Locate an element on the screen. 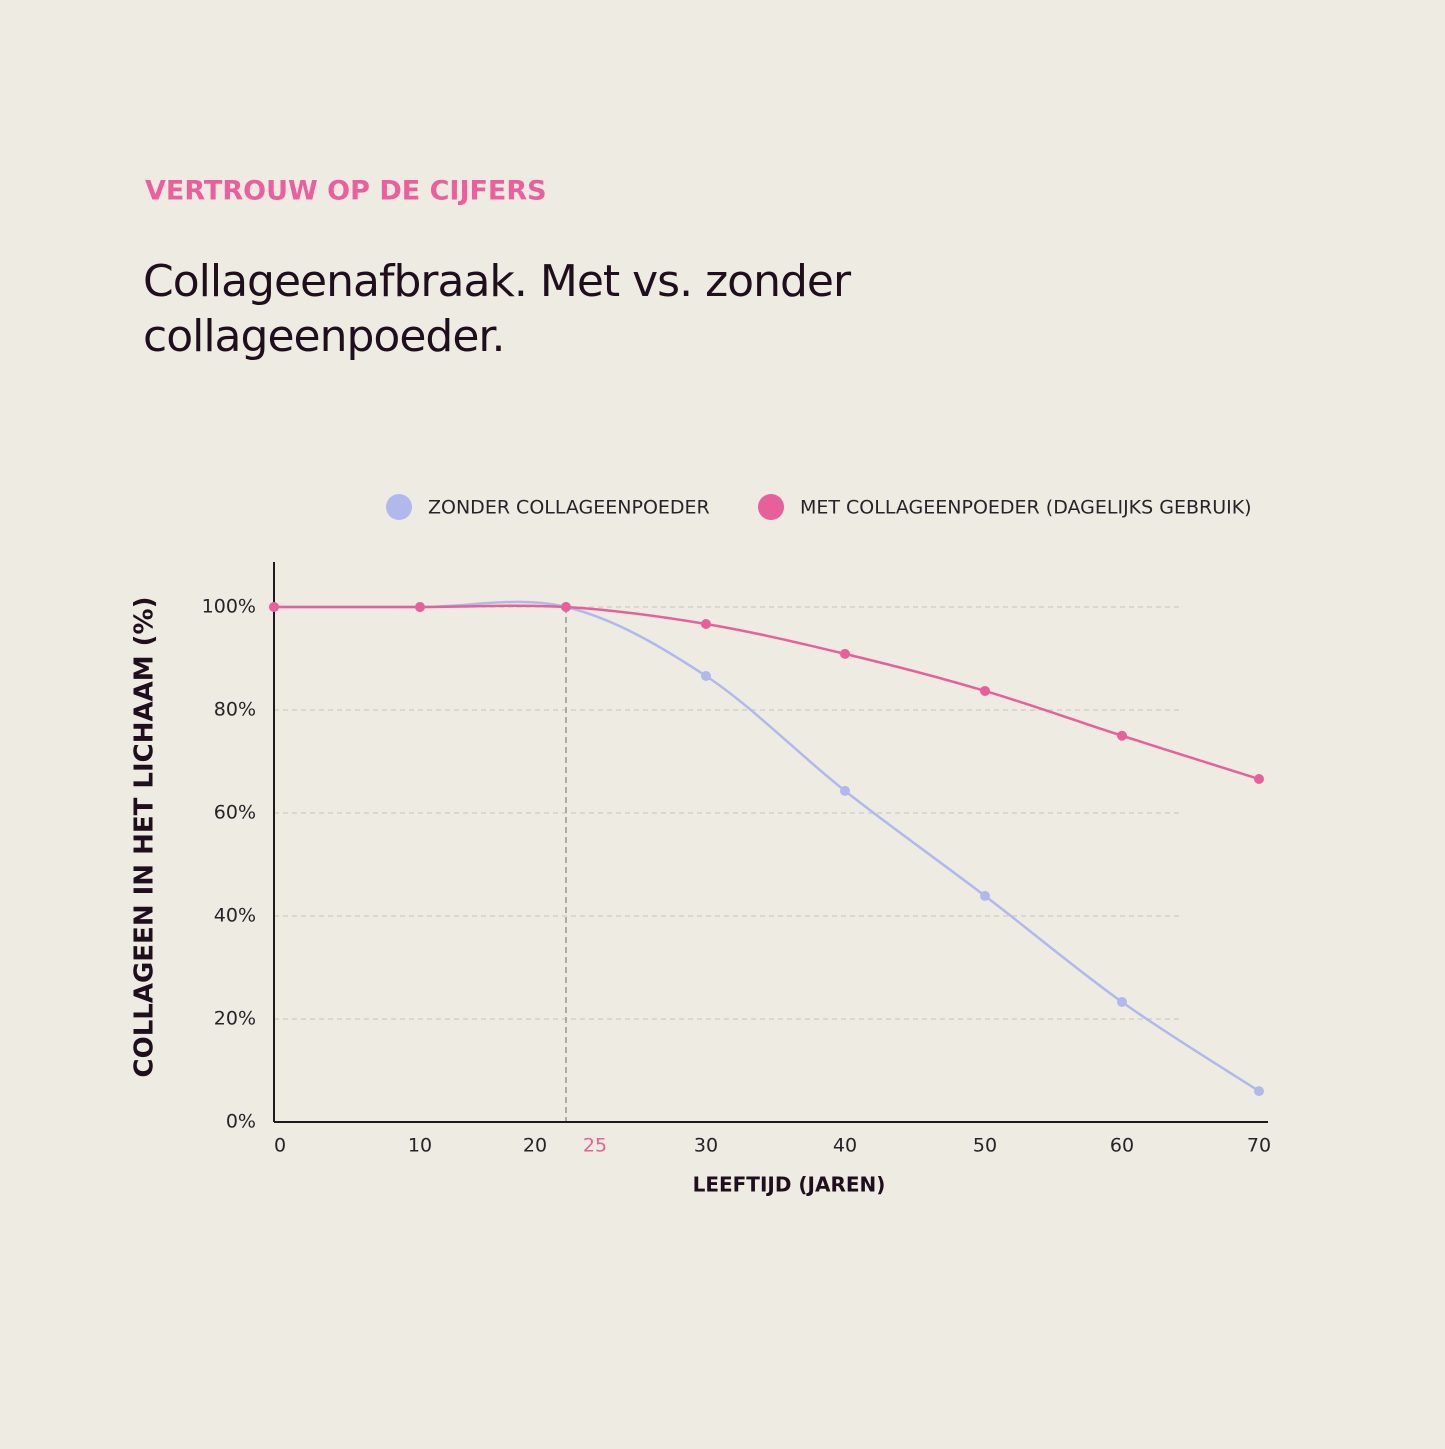 This screenshot has width=1445, height=1449. x-axis-label: LEEFTIJD (JAREN) is located at coordinates (789, 1185).